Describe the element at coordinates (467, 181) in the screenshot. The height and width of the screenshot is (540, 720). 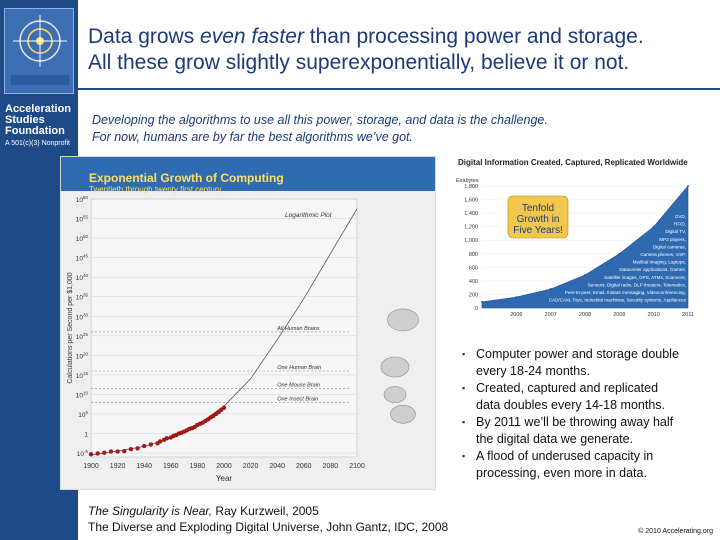
I see `y-axis-label: Exabytes` at that location.